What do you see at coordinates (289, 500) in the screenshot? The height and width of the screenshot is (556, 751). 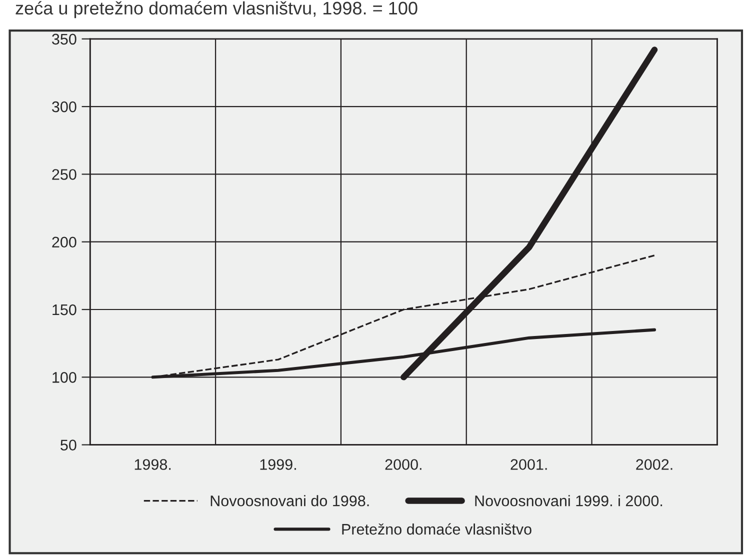 I see `legend-label: Novoosnovani do 1998.` at bounding box center [289, 500].